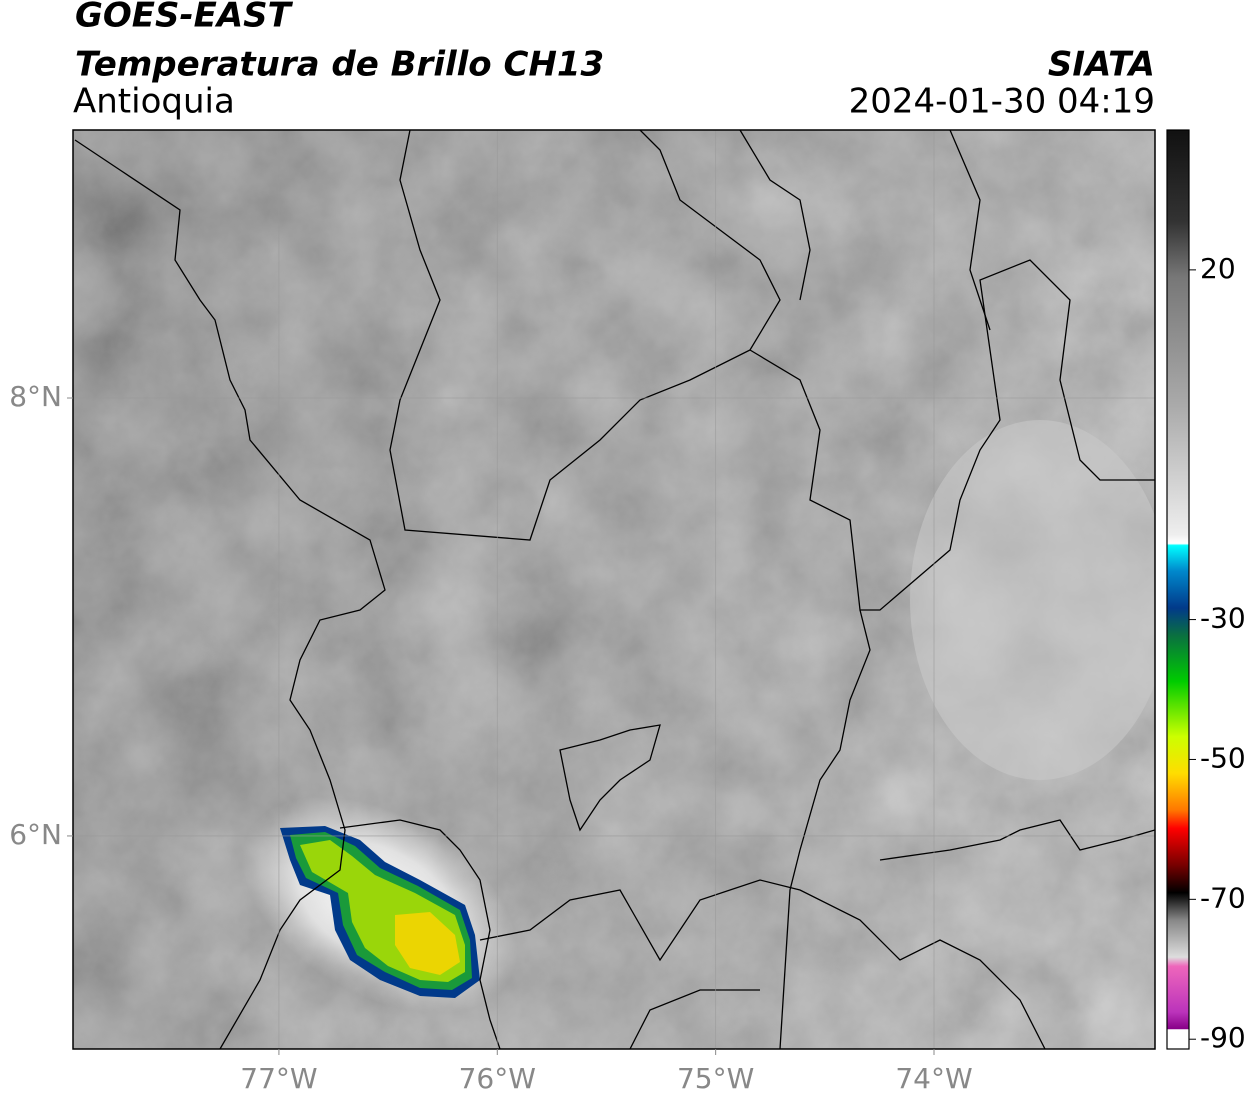 This screenshot has width=1252, height=1103. I want to click on colorbar, so click(1178, 589).